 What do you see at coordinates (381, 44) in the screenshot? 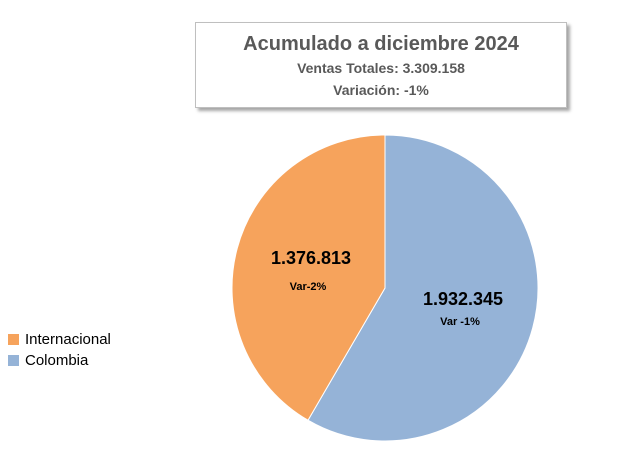
I see `chart-title: Acumulado a diciembre 2024` at bounding box center [381, 44].